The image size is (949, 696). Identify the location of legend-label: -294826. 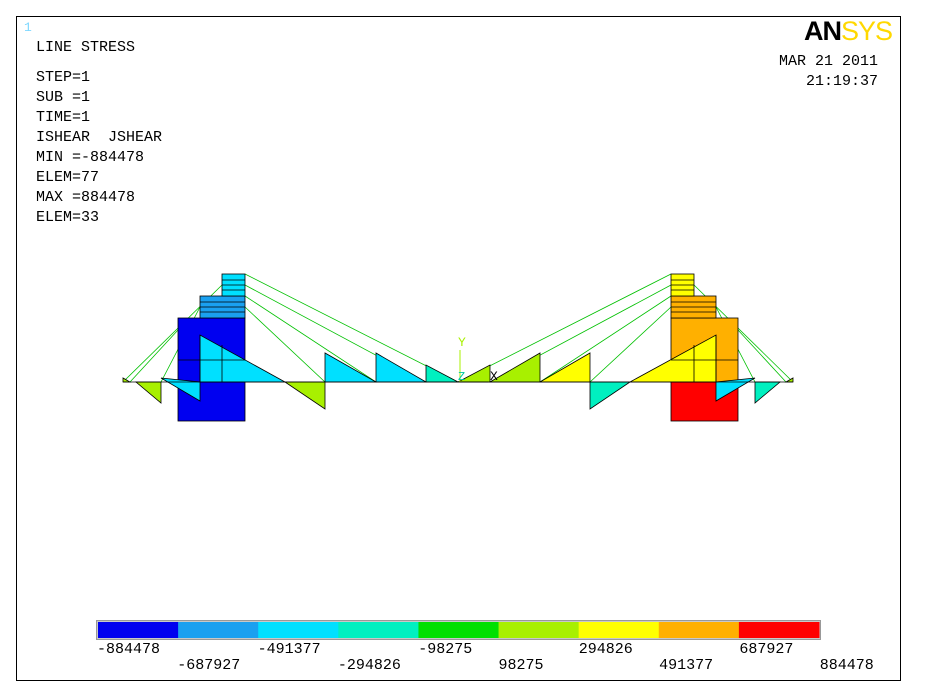
(369, 665).